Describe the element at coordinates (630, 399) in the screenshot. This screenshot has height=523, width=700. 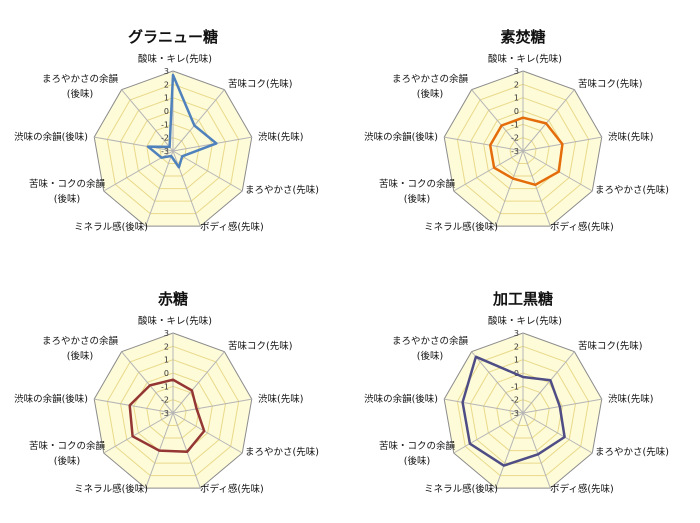
I see `axis-label: 渋味(先味)` at that location.